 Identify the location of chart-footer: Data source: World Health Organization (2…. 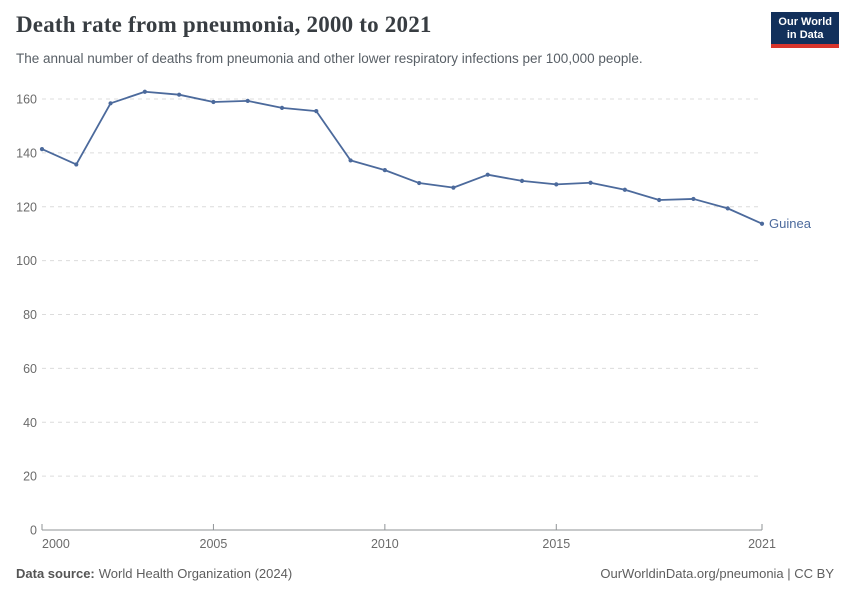
(425, 573).